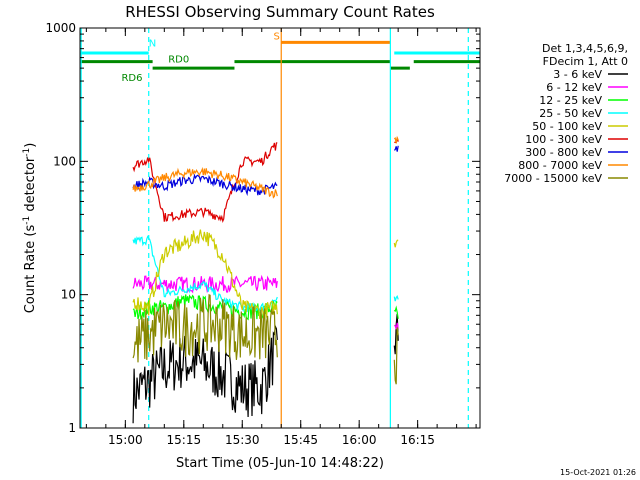 Image resolution: width=640 pixels, height=480 pixels. What do you see at coordinates (280, 57) in the screenshot?
I see `flag-bars: N S RD6 RD0` at bounding box center [280, 57].